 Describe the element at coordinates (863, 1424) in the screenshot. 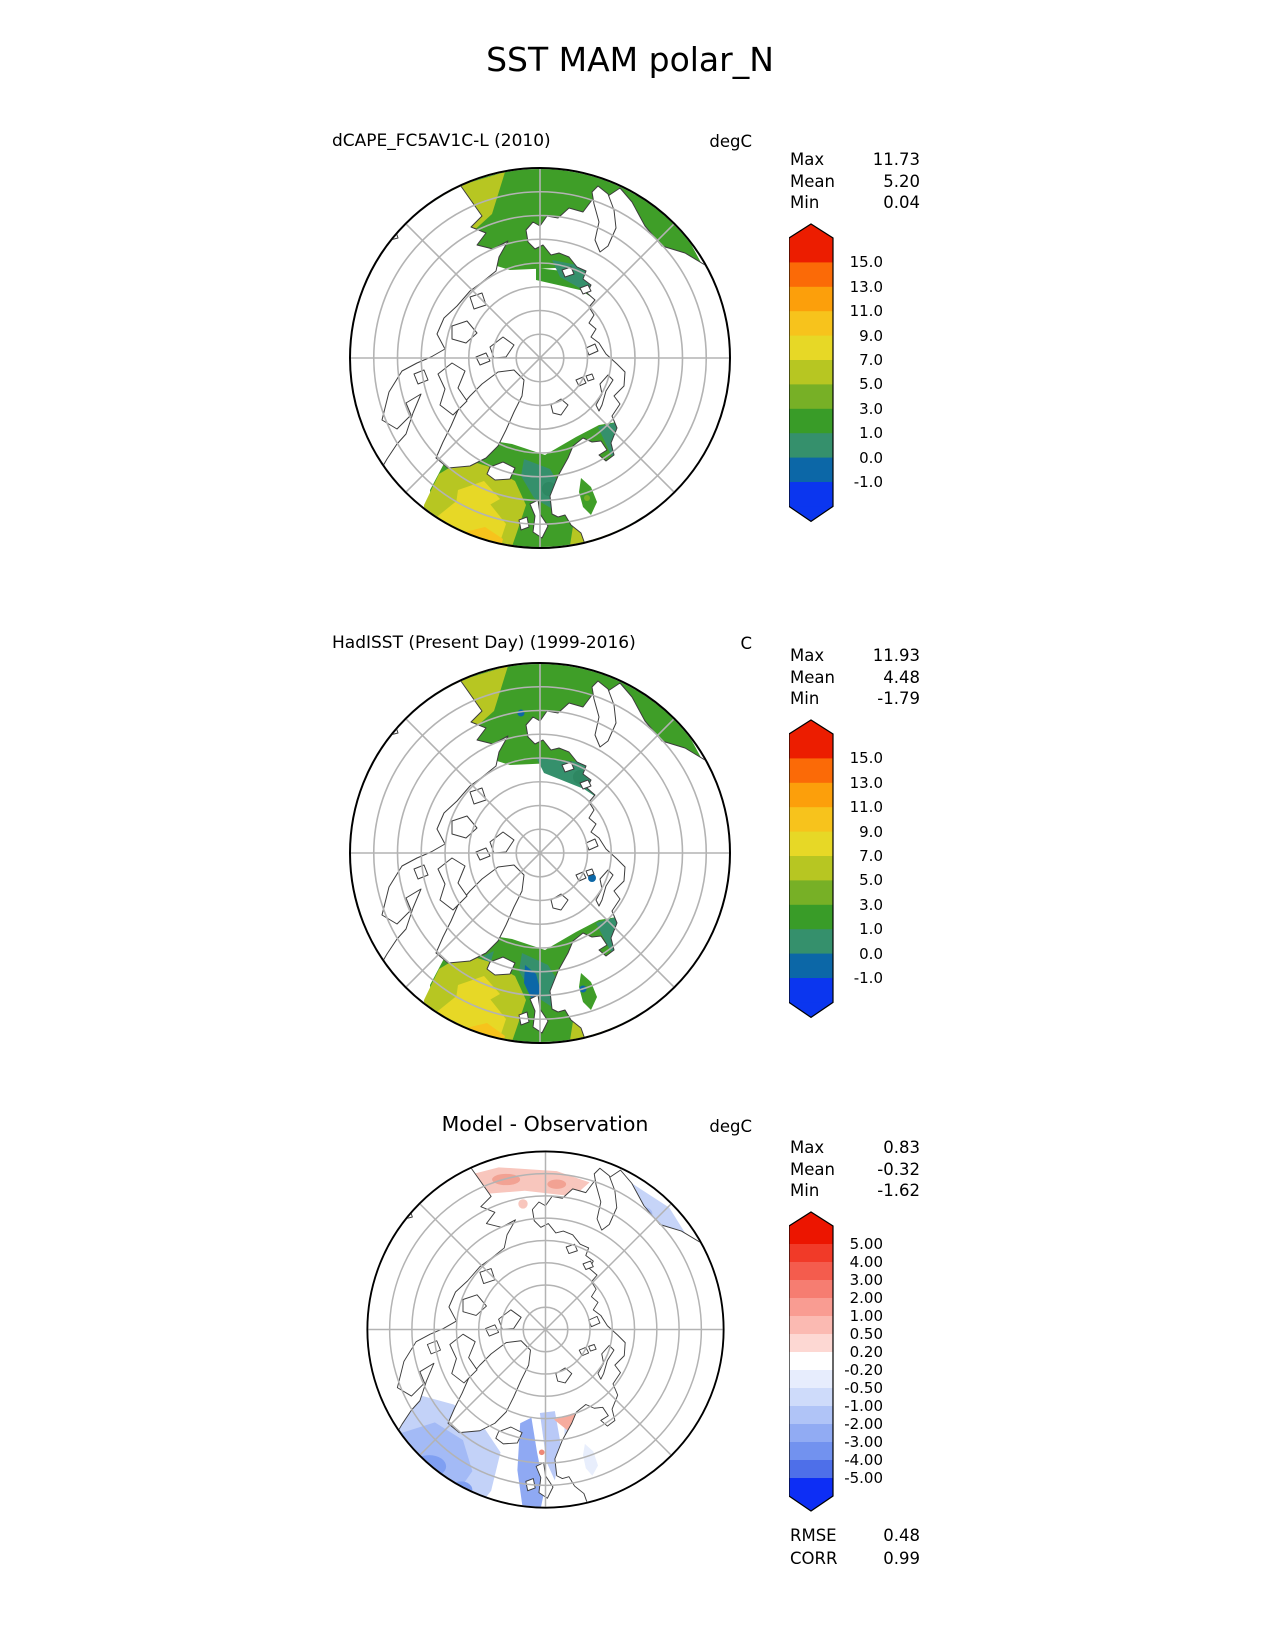

I see `colorbar-tick-label: -2.00` at that location.